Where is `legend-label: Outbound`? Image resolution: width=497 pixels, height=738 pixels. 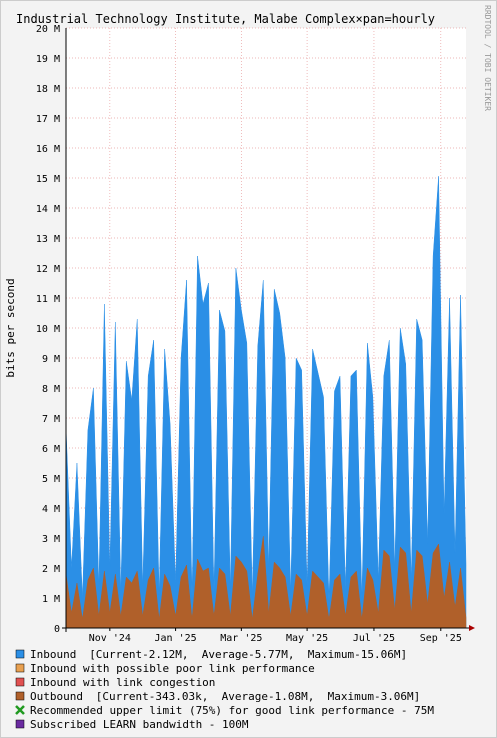 legend-label: Outbound is located at coordinates (56, 696).